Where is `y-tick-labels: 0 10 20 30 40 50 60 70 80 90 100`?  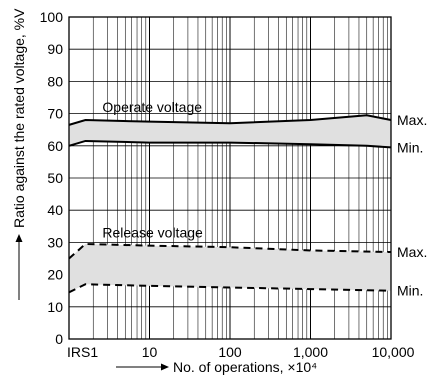 y-tick-labels: 0 10 20 30 40 50 60 70 80 90 100 is located at coordinates (52, 178).